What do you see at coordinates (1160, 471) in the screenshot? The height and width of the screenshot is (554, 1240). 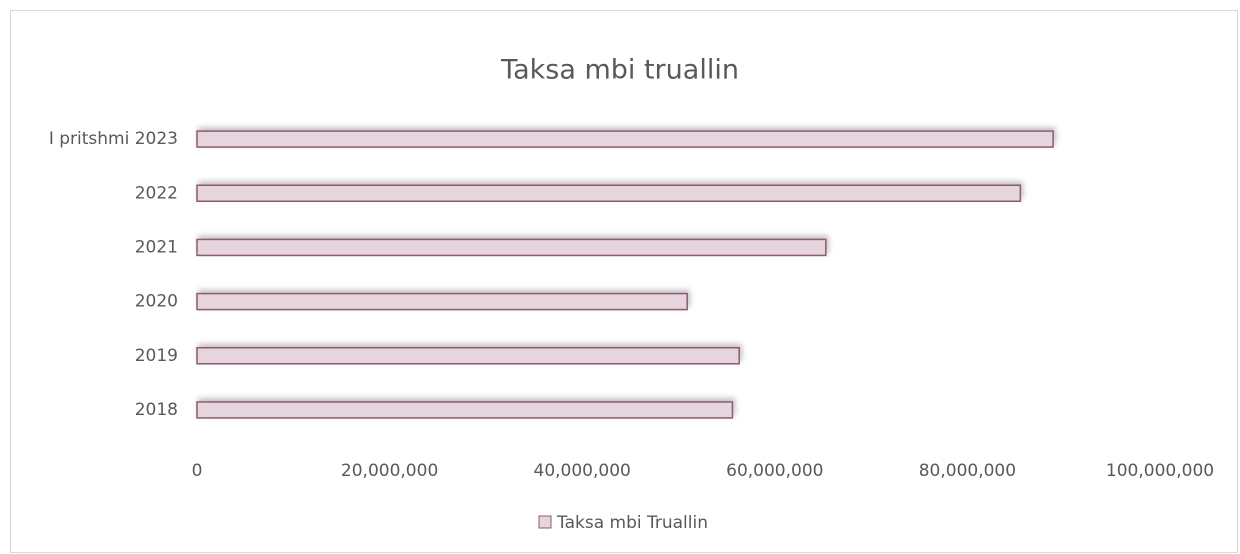 I see `x-tick-label: 100,000,000` at bounding box center [1160, 471].